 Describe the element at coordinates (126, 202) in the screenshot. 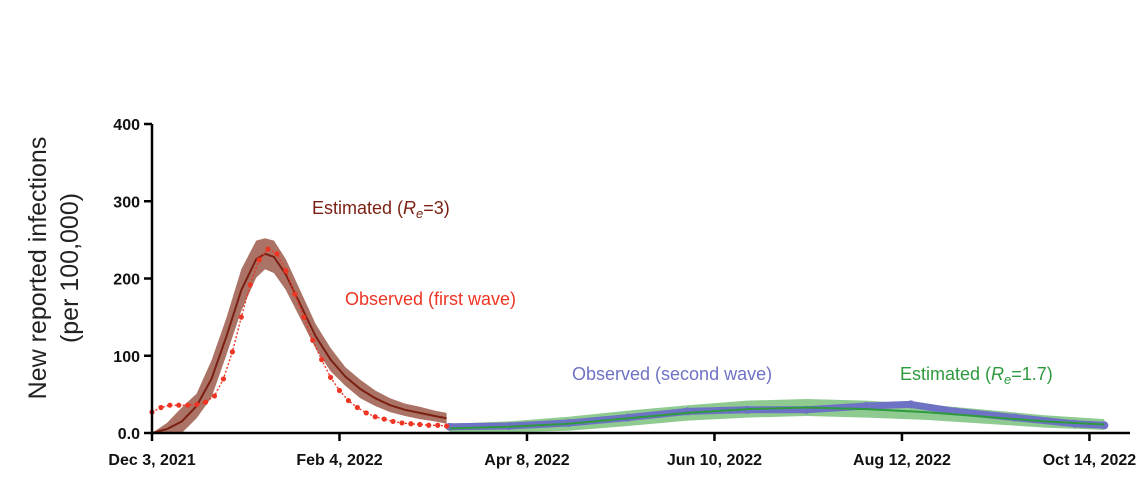

I see `y-tick-label: 300` at that location.